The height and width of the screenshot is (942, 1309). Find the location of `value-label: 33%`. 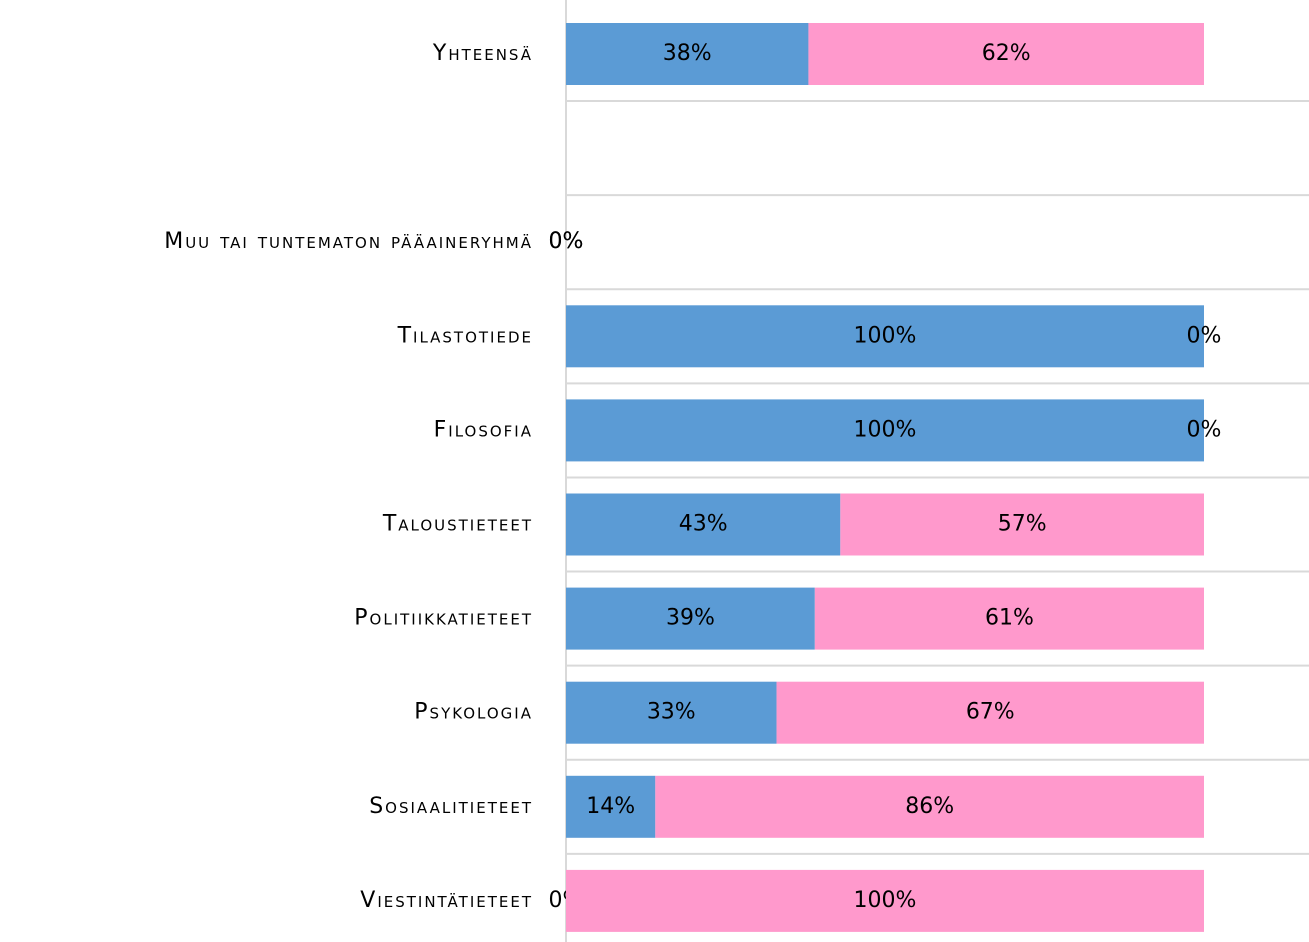

value-label: 33% is located at coordinates (671, 712).